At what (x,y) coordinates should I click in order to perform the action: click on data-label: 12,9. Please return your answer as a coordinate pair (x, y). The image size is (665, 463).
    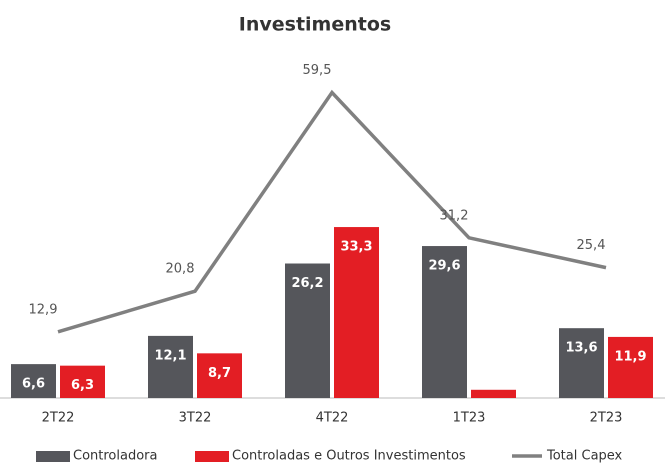
    Looking at the image, I should click on (43, 309).